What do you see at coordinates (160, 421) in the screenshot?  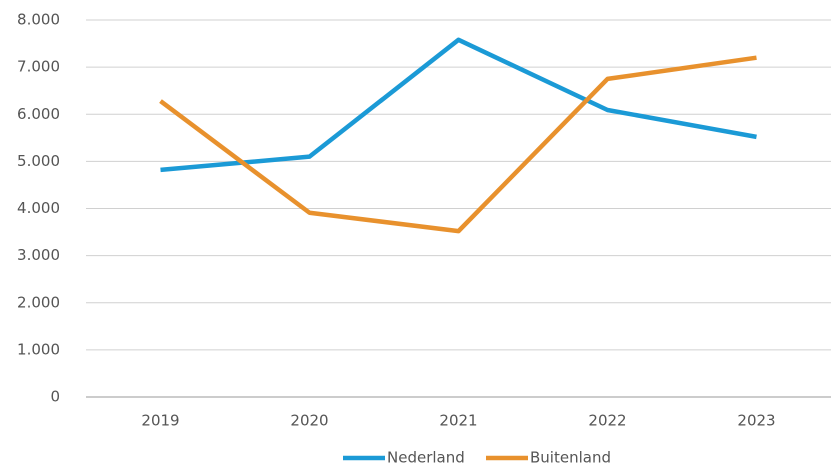 I see `x-tick-label: 2019` at bounding box center [160, 421].